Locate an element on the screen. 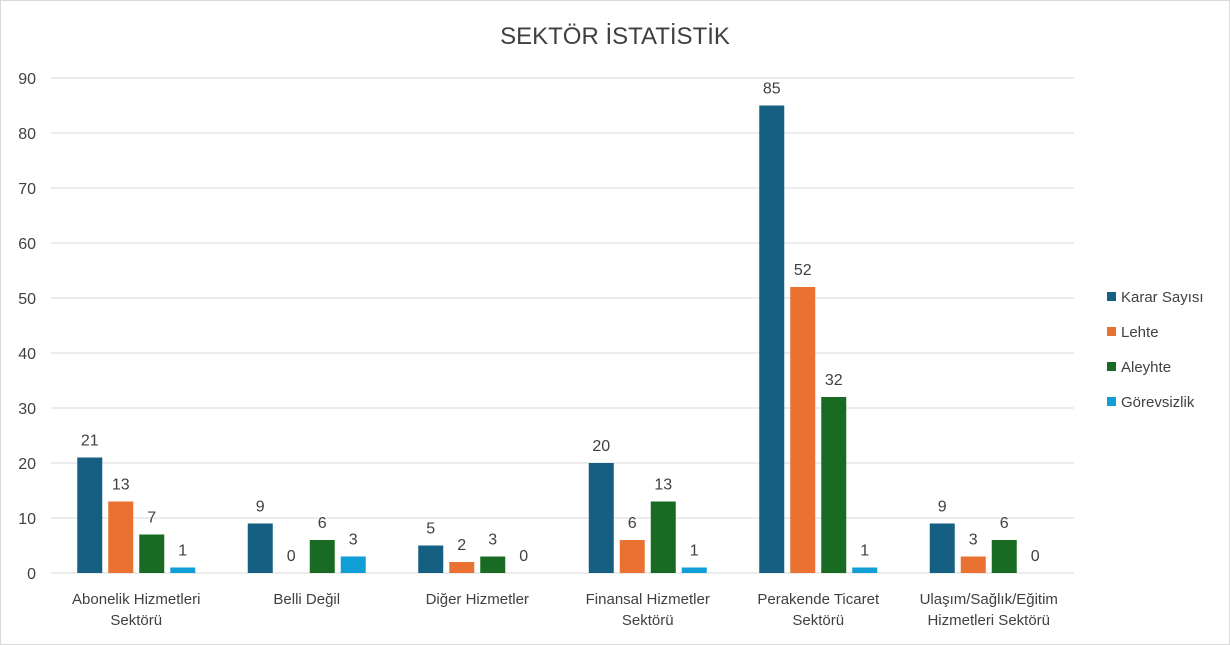 This screenshot has width=1230, height=645. data-label: 32 is located at coordinates (834, 380).